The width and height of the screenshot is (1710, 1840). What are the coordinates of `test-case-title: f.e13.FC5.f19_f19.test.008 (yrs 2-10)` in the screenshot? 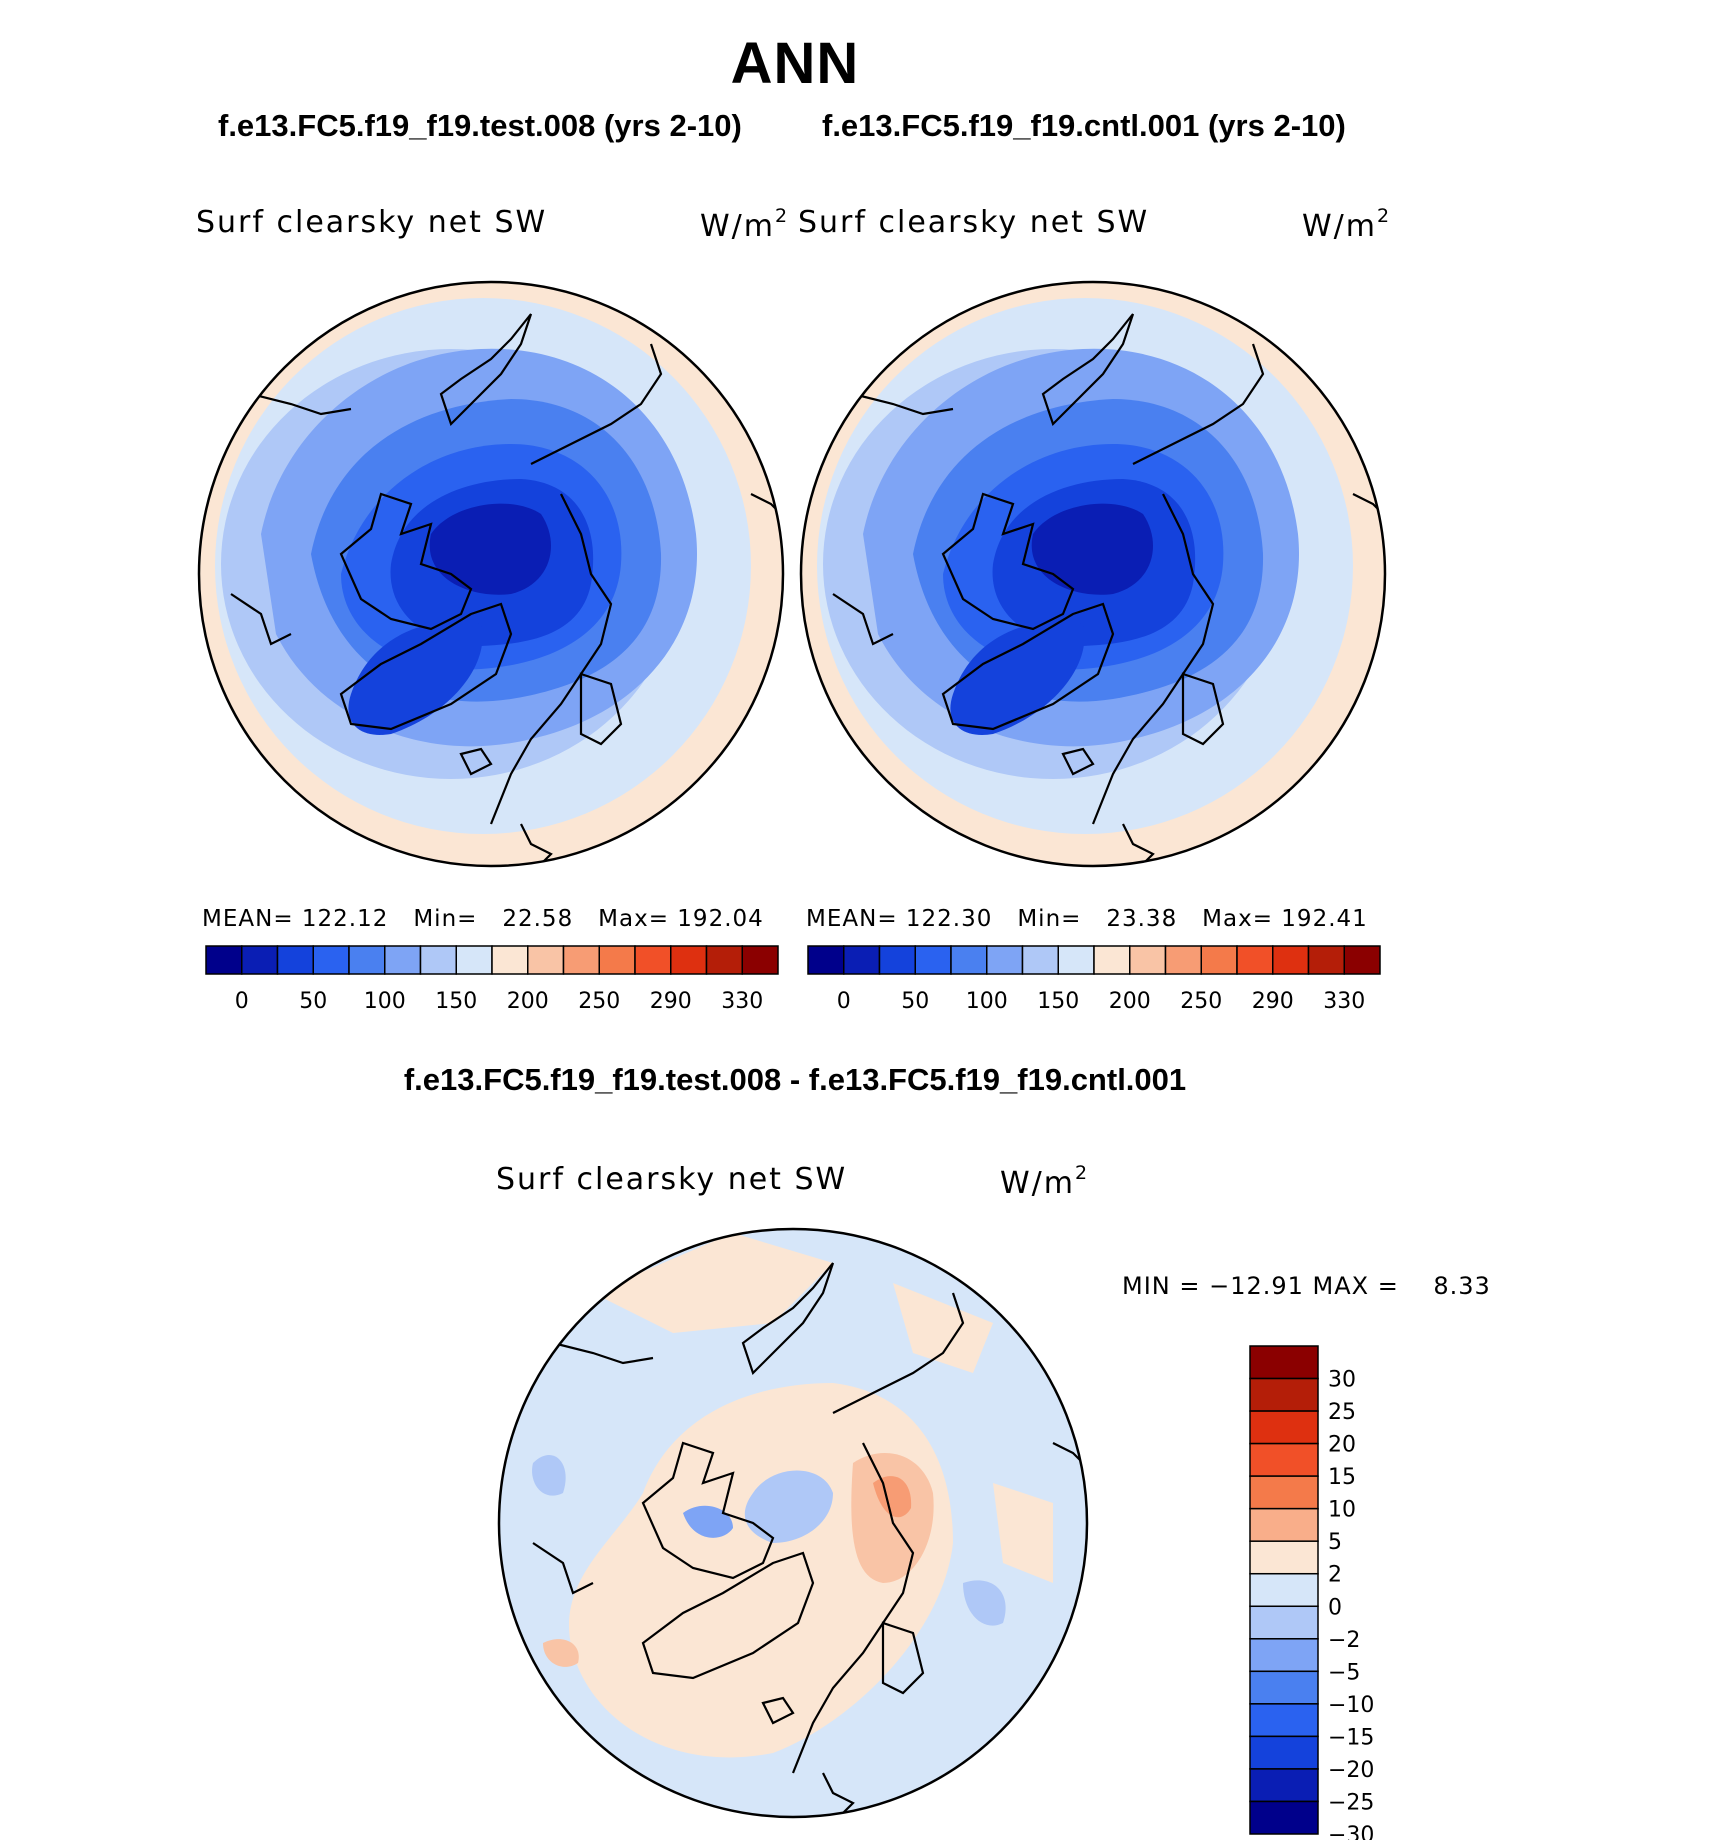 It's located at (480, 125).